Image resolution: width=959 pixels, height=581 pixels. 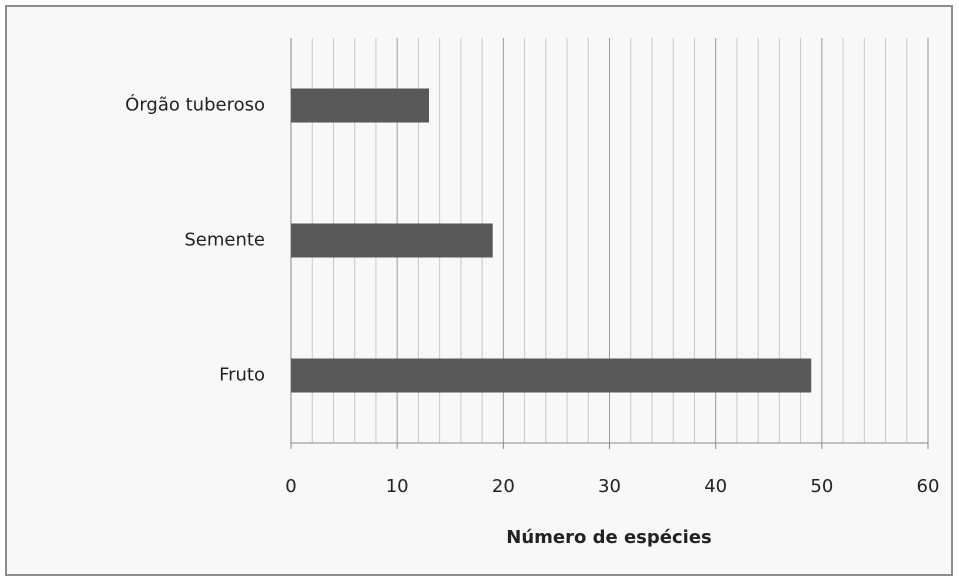 I want to click on x-tick-label: 20, so click(x=503, y=486).